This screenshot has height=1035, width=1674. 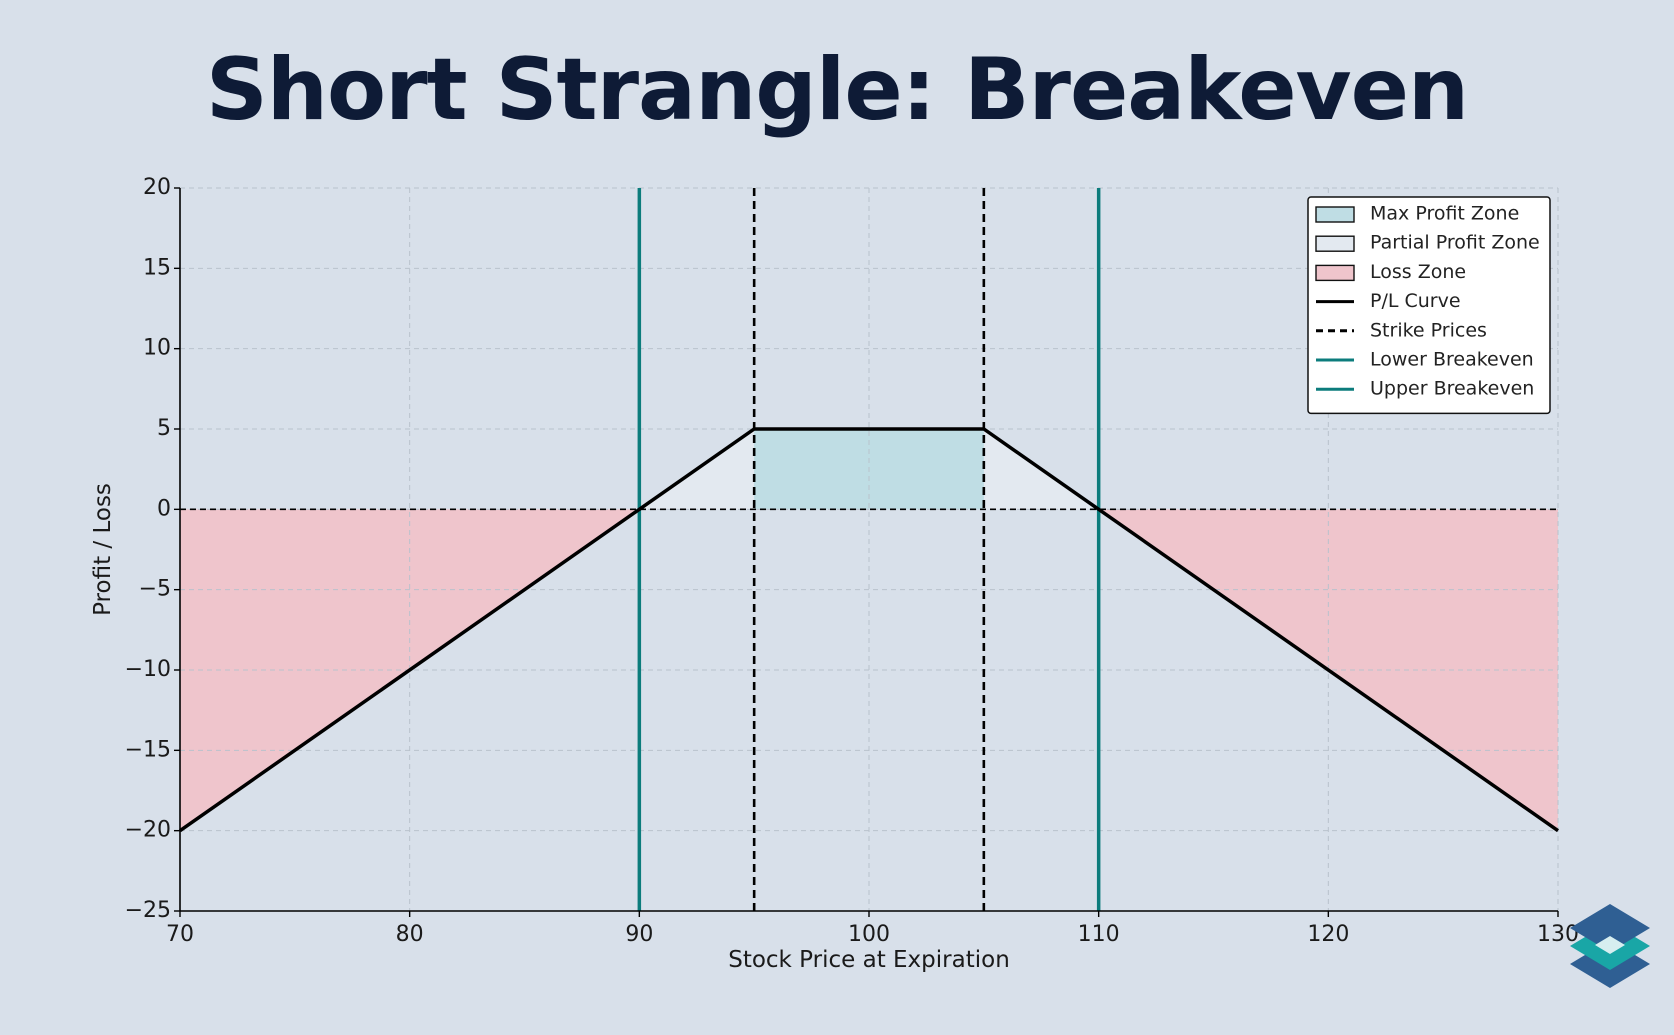 I want to click on legend-item: Max Profit Zone, so click(x=1417, y=214).